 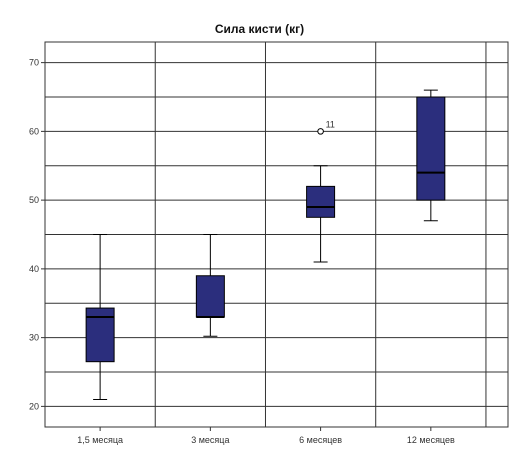 What do you see at coordinates (320, 440) in the screenshot?
I see `x-tick-label: 6 месяцев` at bounding box center [320, 440].